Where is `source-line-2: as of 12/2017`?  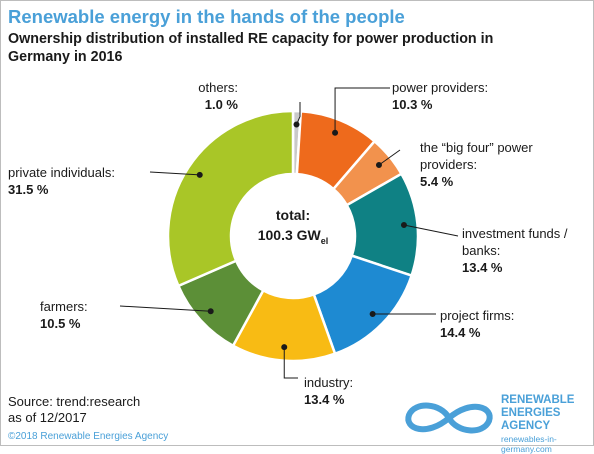
source-line-2: as of 12/2017 is located at coordinates (74, 418).